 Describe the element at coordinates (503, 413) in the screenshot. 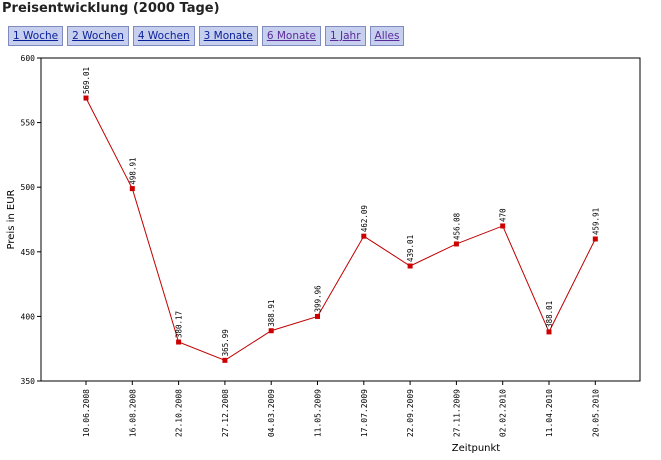

I see `x-tick-label: 02.02.2010` at that location.